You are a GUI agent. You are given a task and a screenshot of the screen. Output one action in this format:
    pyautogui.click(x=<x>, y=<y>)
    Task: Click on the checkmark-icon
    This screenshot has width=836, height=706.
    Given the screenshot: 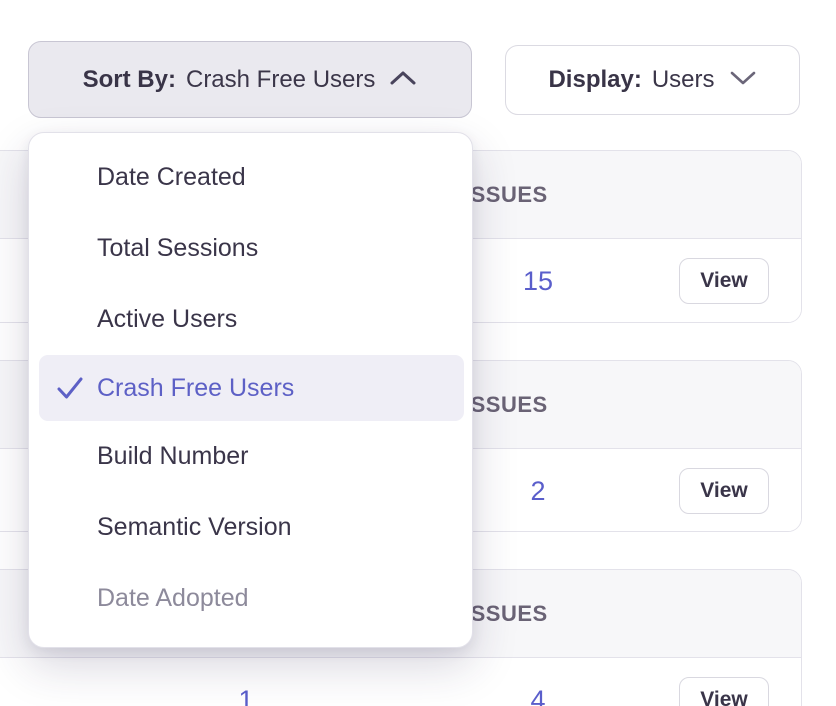 What is the action you would take?
    pyautogui.click(x=70, y=392)
    